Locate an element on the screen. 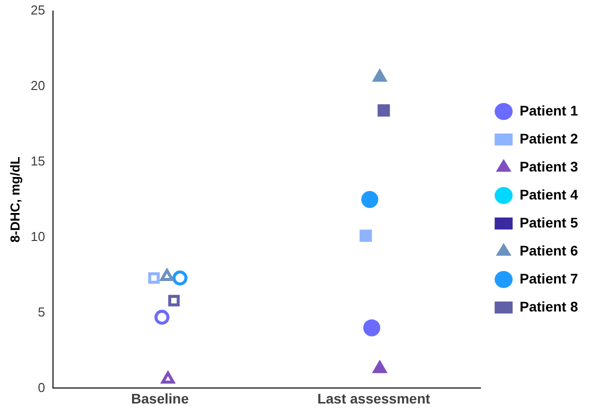 The width and height of the screenshot is (598, 415). legend-label: Patient 6 is located at coordinates (549, 250).